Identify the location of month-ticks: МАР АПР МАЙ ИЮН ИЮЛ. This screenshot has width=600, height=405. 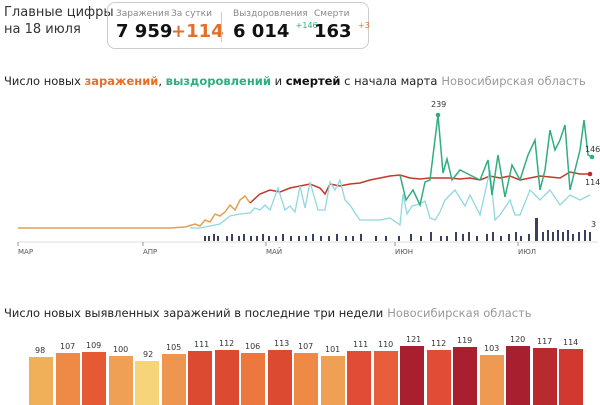
(276, 249).